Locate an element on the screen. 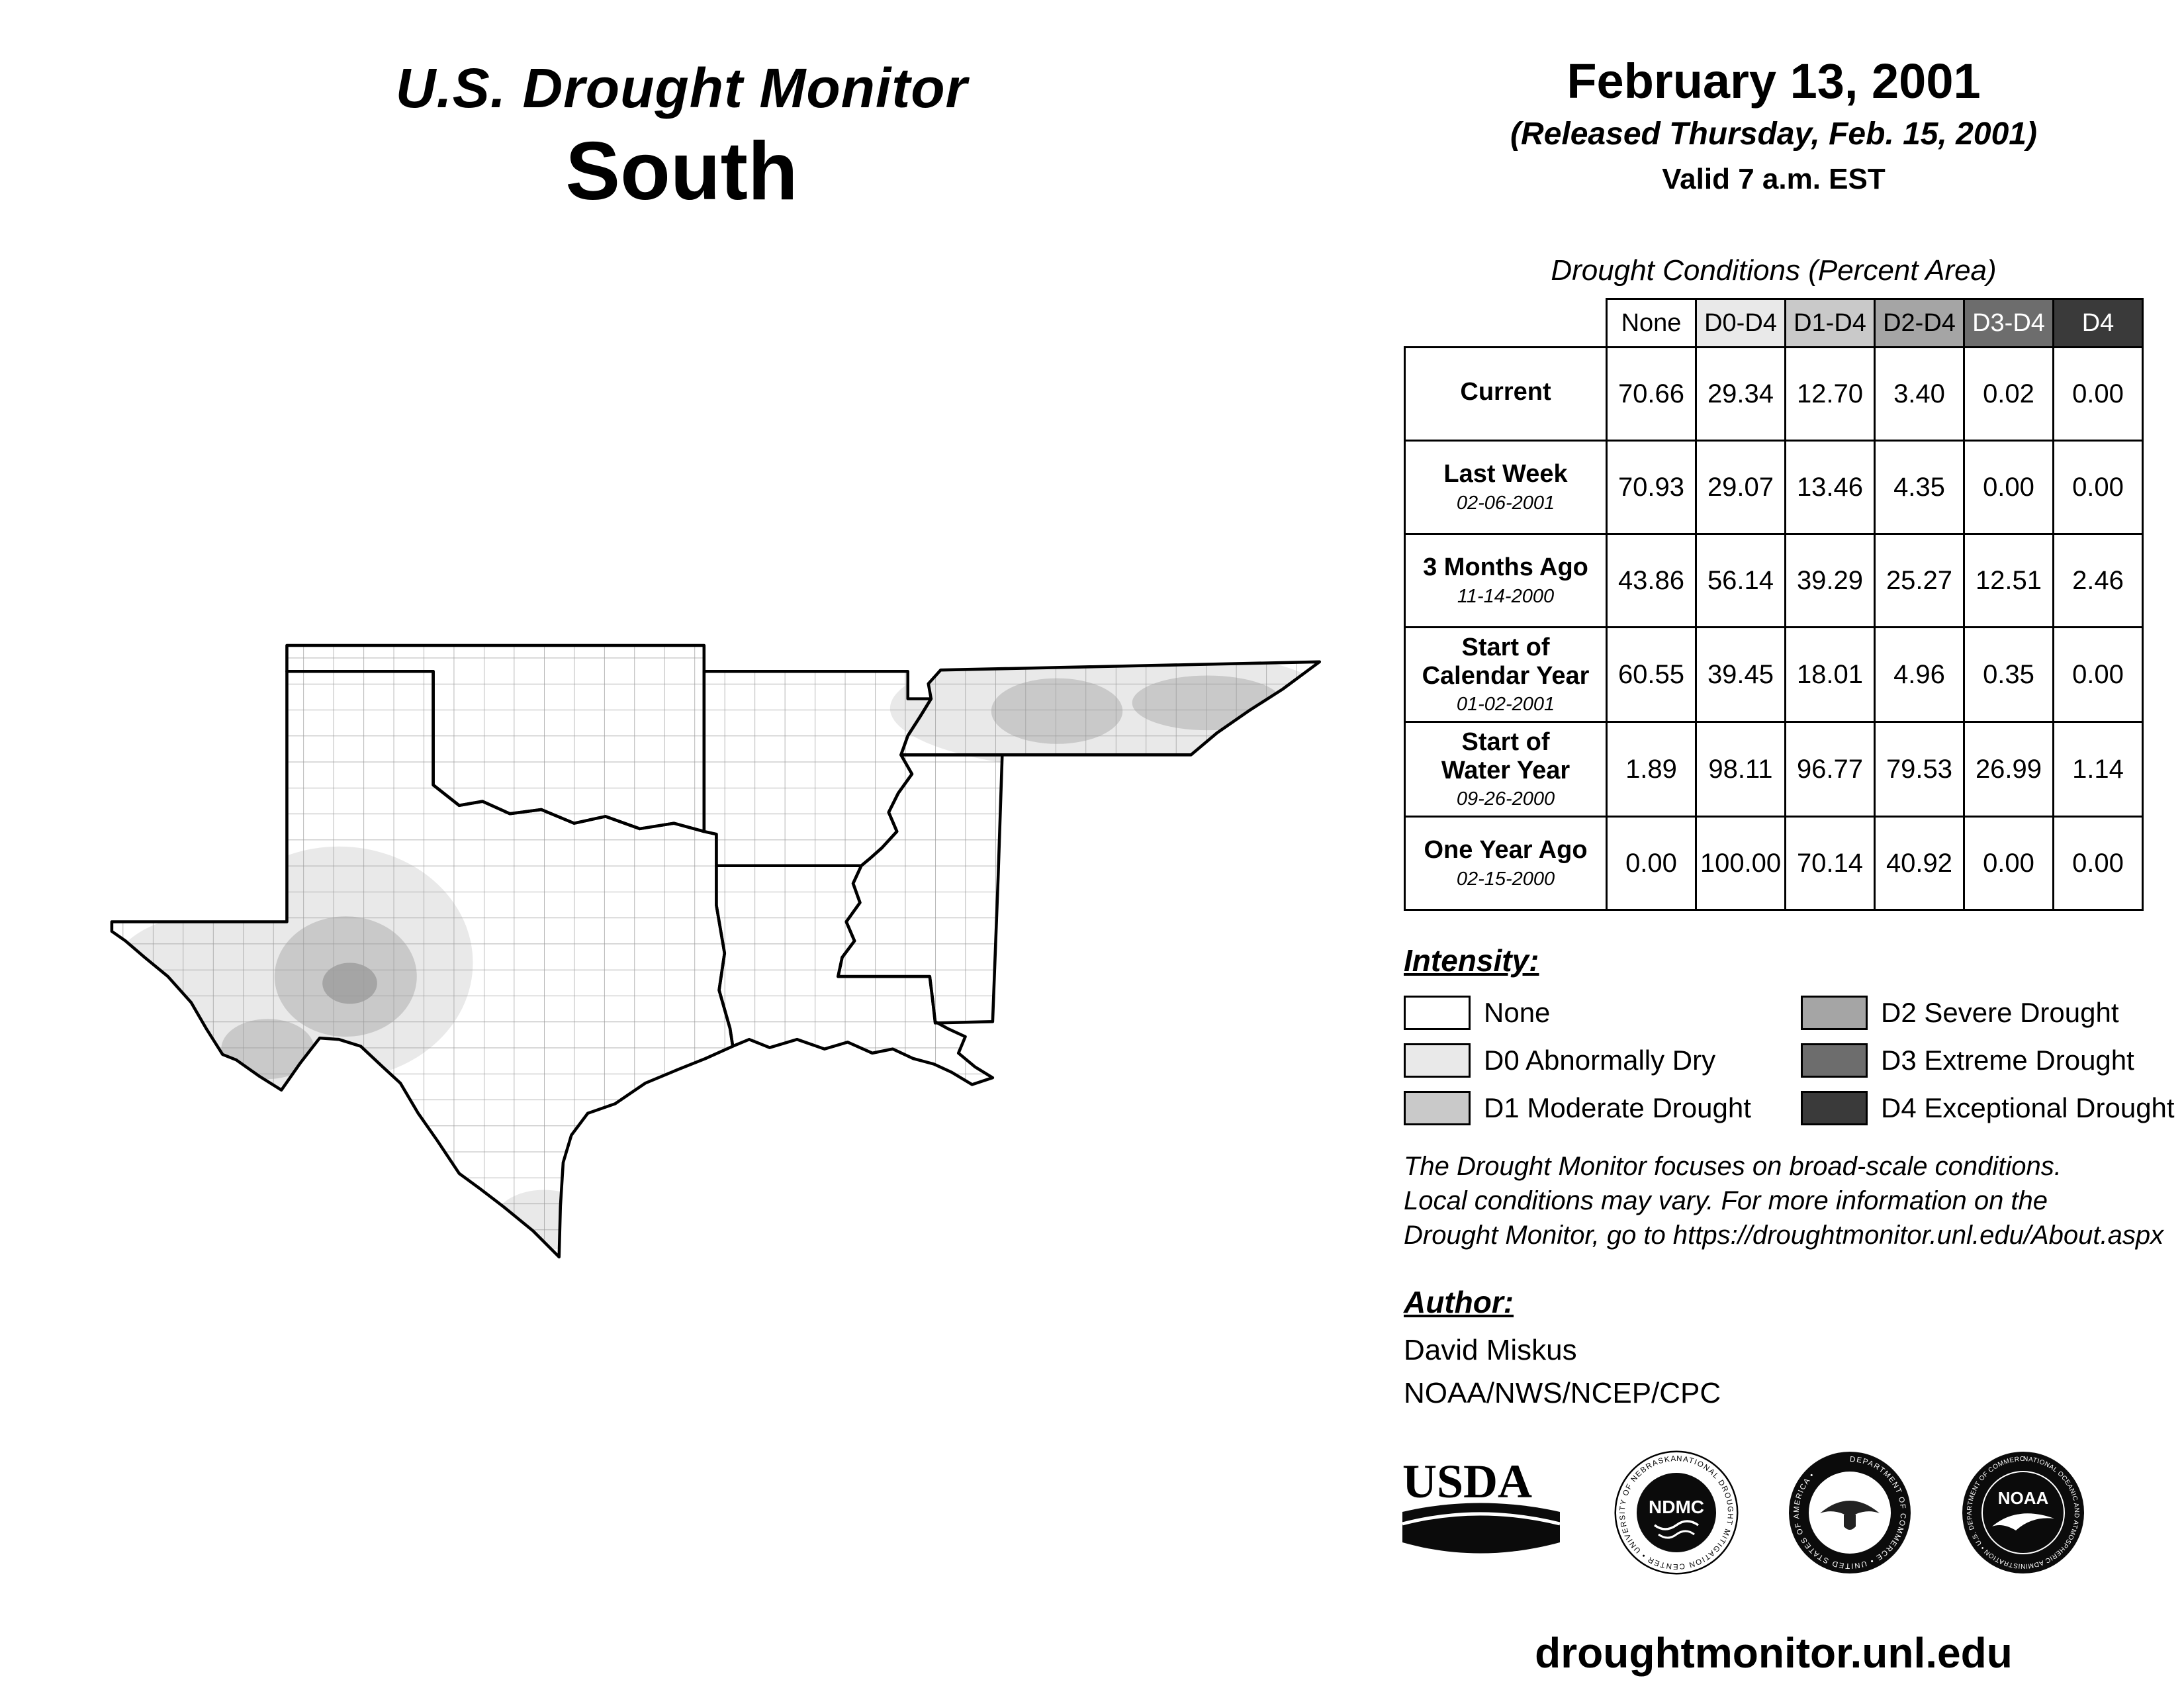  row-label: Current is located at coordinates (1505, 391).